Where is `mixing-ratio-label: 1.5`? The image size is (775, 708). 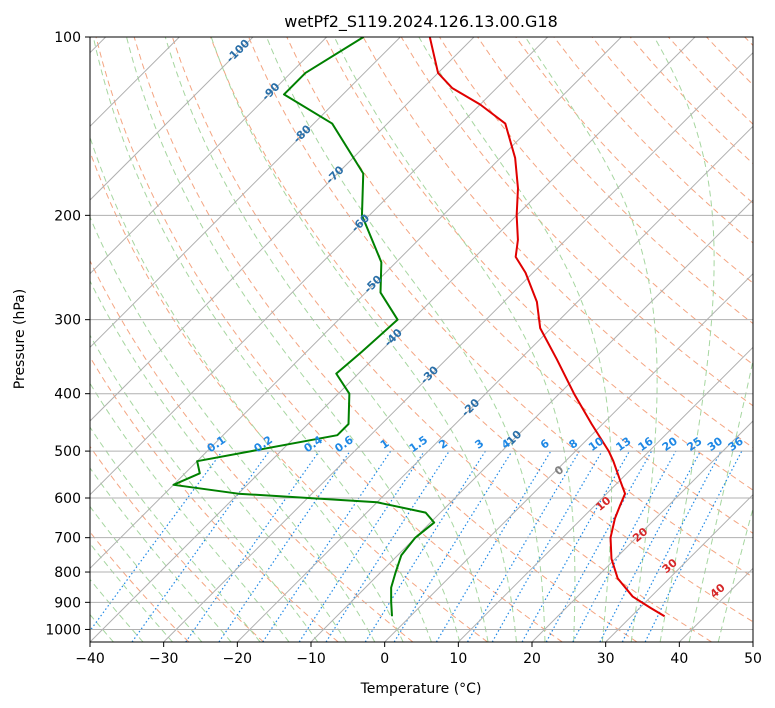
mixing-ratio-label: 1.5 is located at coordinates (418, 444).